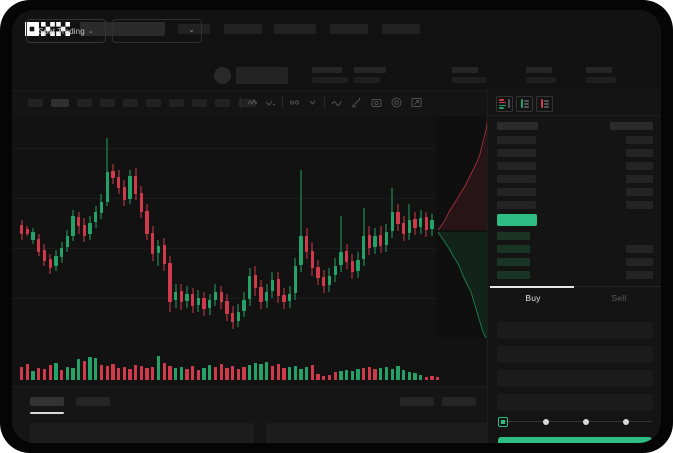 The width and height of the screenshot is (673, 453). I want to click on alert-icon, so click(396, 102).